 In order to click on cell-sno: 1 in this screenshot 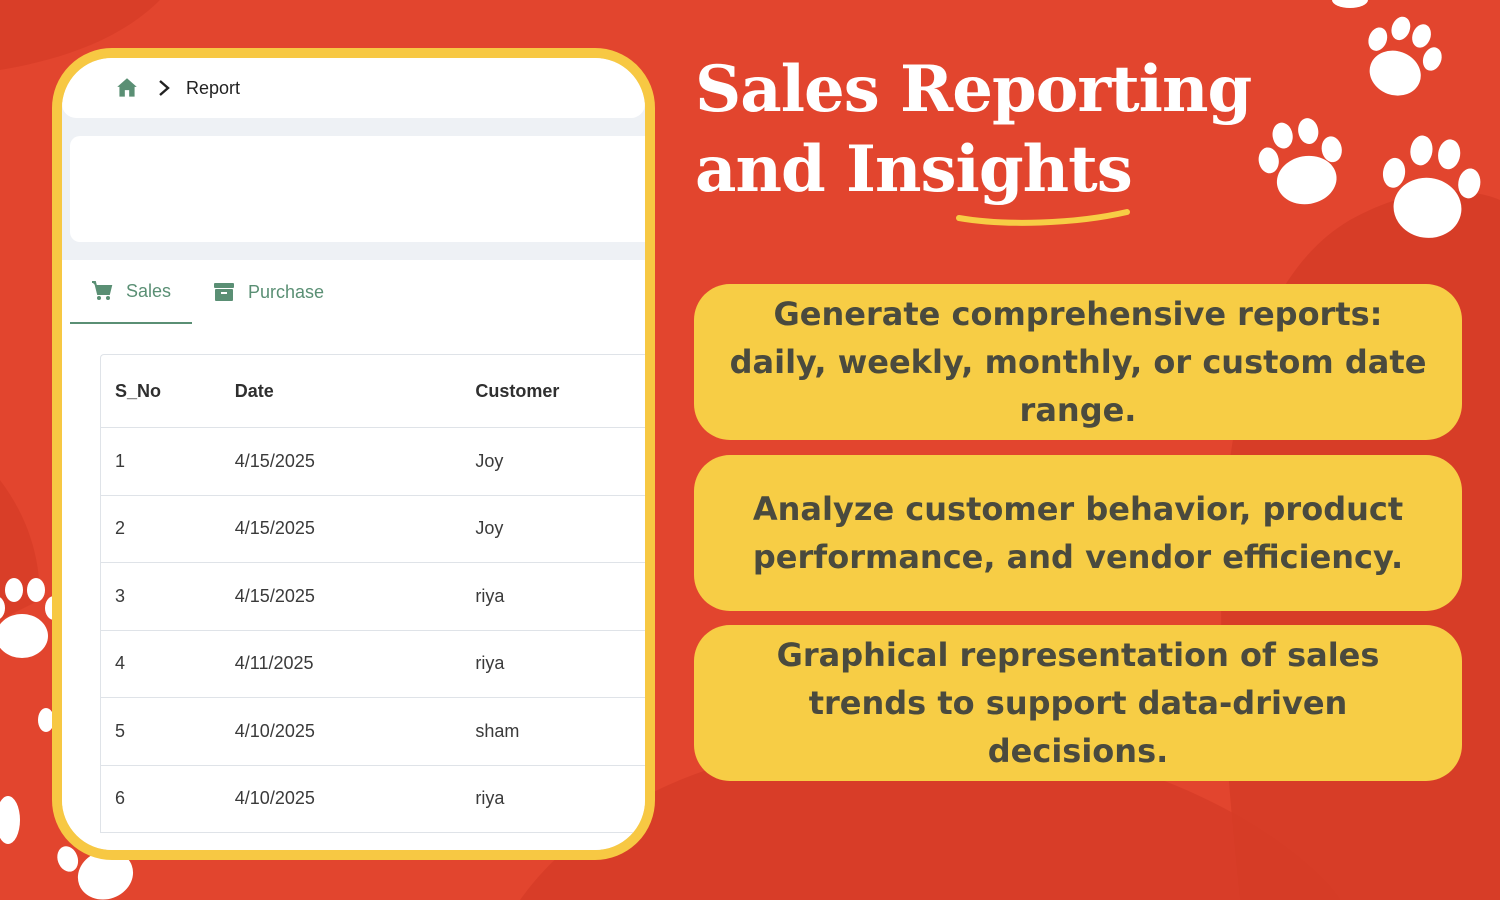, I will do `click(120, 460)`.